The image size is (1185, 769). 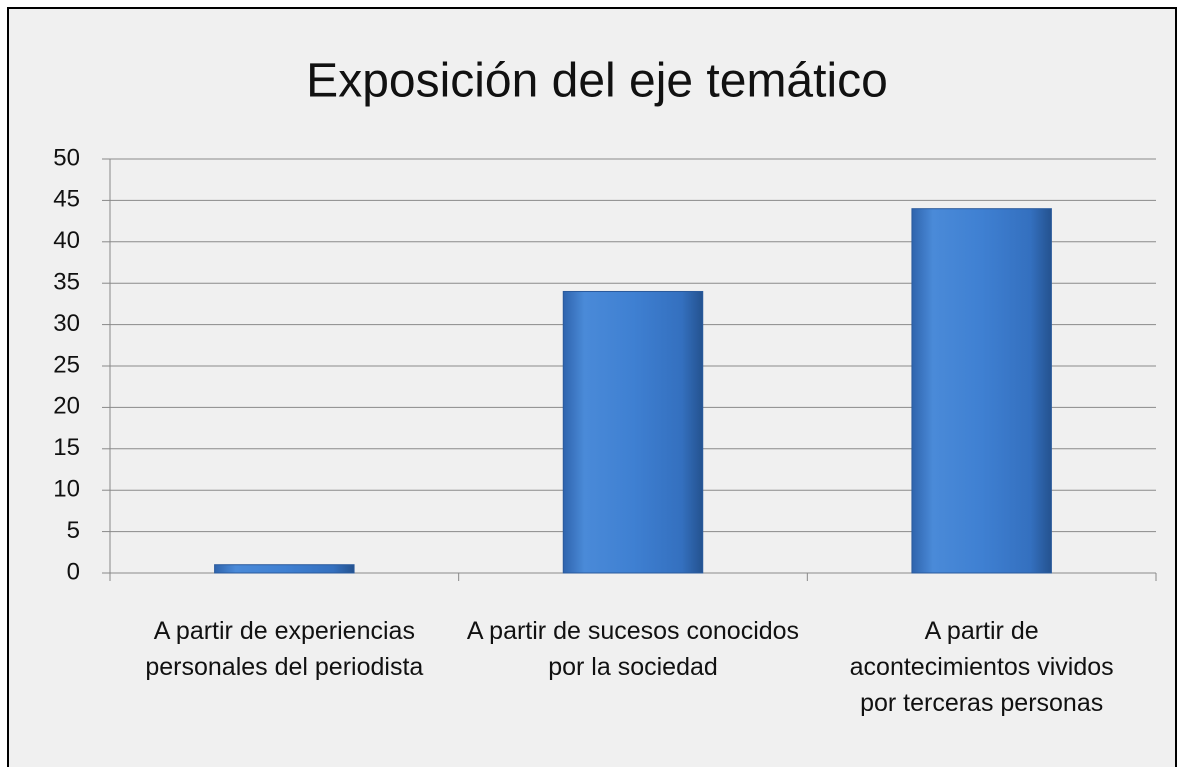 What do you see at coordinates (66, 240) in the screenshot?
I see `y-tick-label: 40` at bounding box center [66, 240].